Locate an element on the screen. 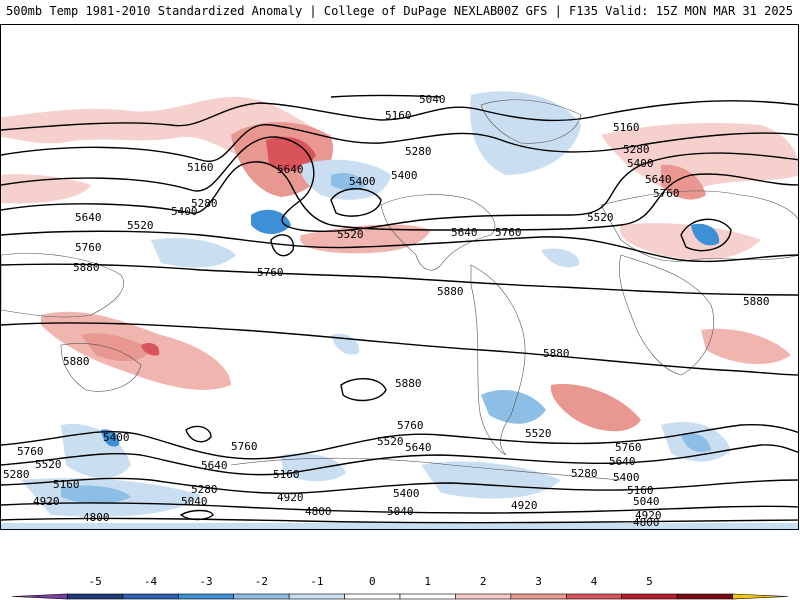  color-scale-tick-label: -2 is located at coordinates (261, 581).